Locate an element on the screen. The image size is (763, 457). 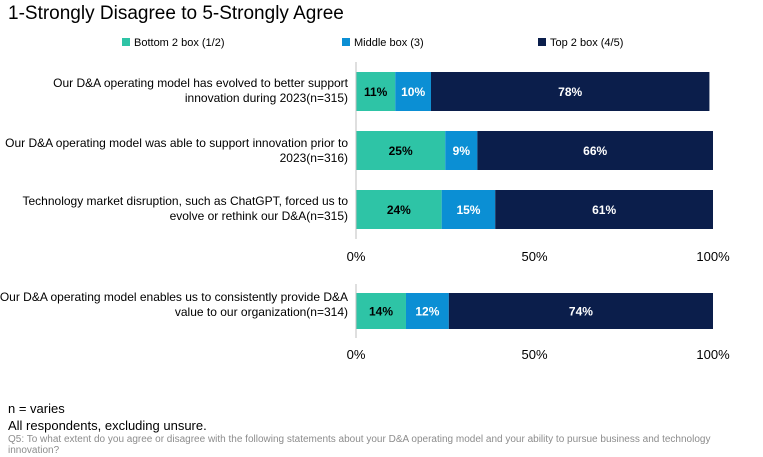
data-label: 15% is located at coordinates (468, 210).